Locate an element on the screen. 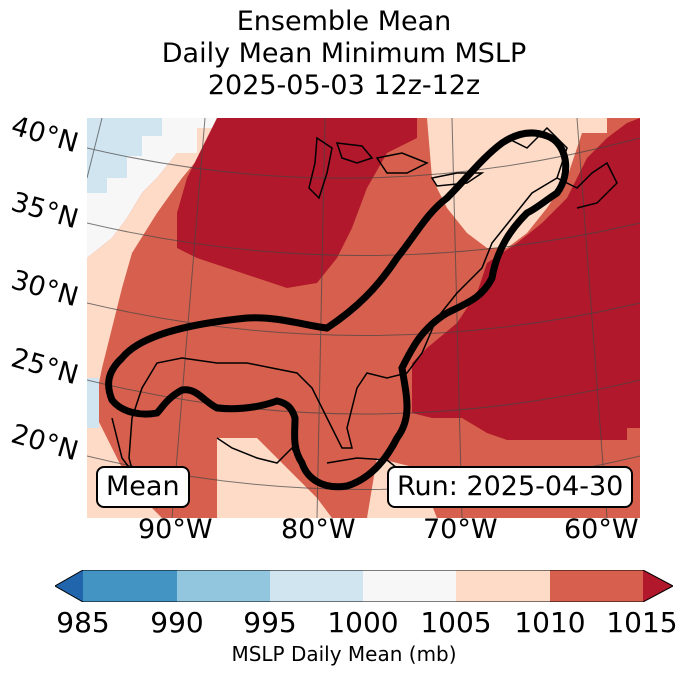  colorbar-tick-985: 985 is located at coordinates (83, 622).